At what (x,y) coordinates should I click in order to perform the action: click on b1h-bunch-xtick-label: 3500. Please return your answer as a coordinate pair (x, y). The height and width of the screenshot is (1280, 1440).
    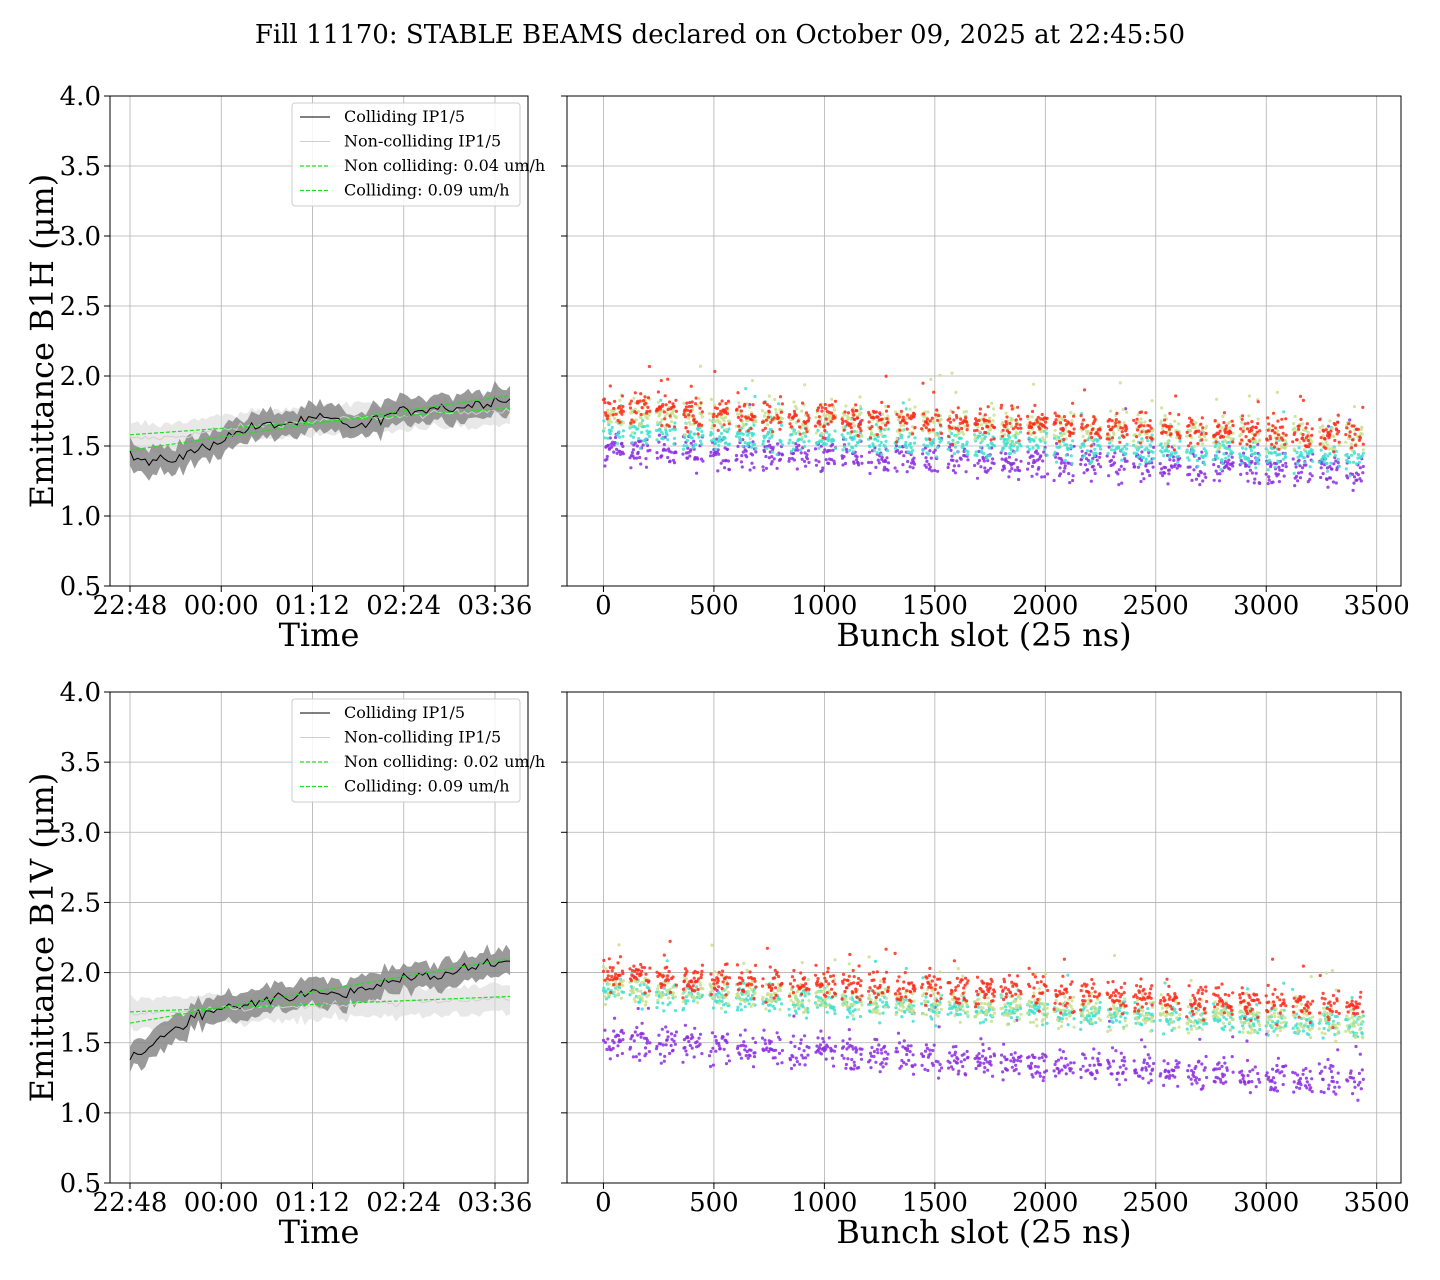
    Looking at the image, I should click on (1377, 606).